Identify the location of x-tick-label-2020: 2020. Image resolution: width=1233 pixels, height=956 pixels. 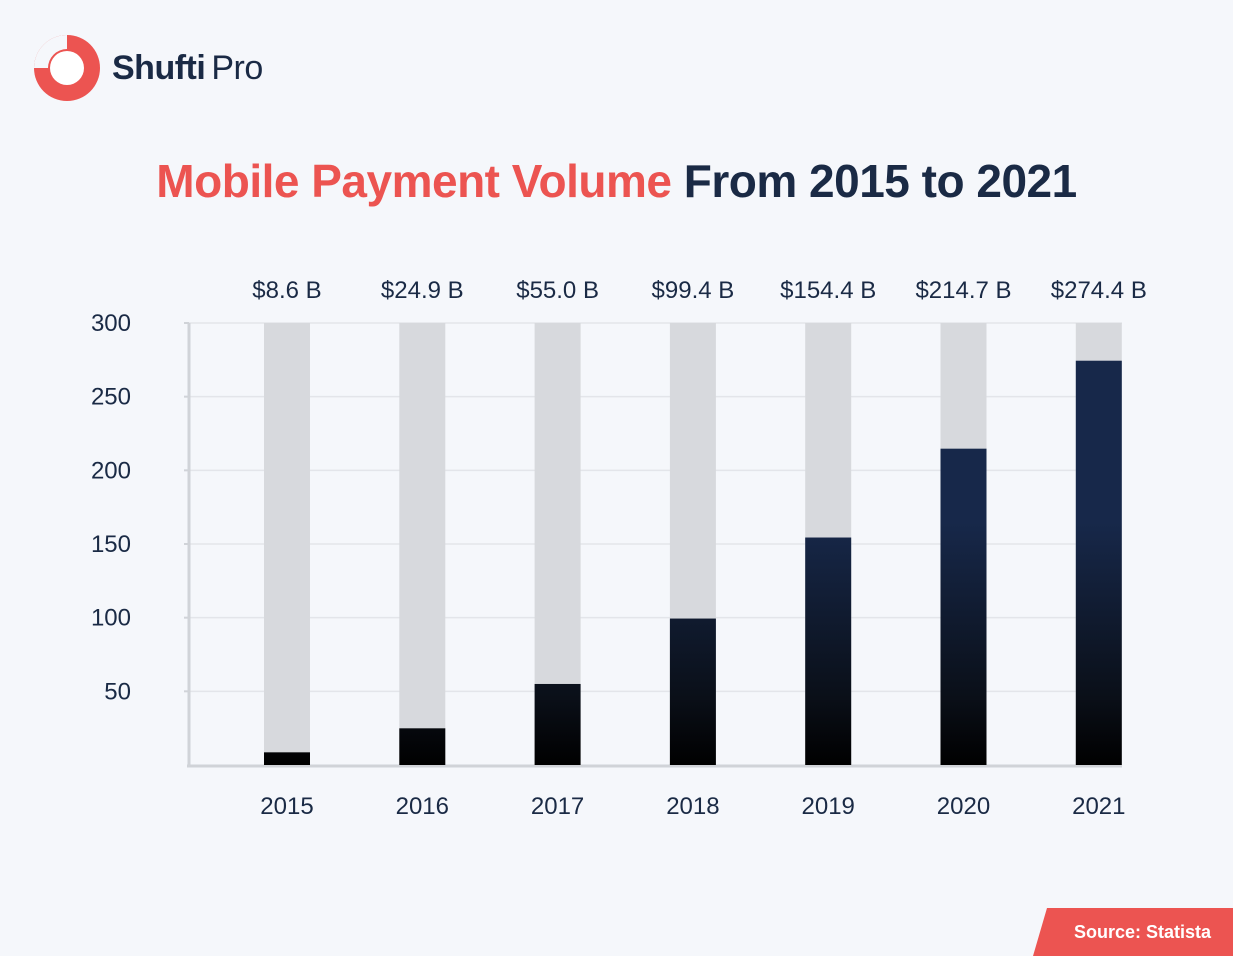
(963, 806).